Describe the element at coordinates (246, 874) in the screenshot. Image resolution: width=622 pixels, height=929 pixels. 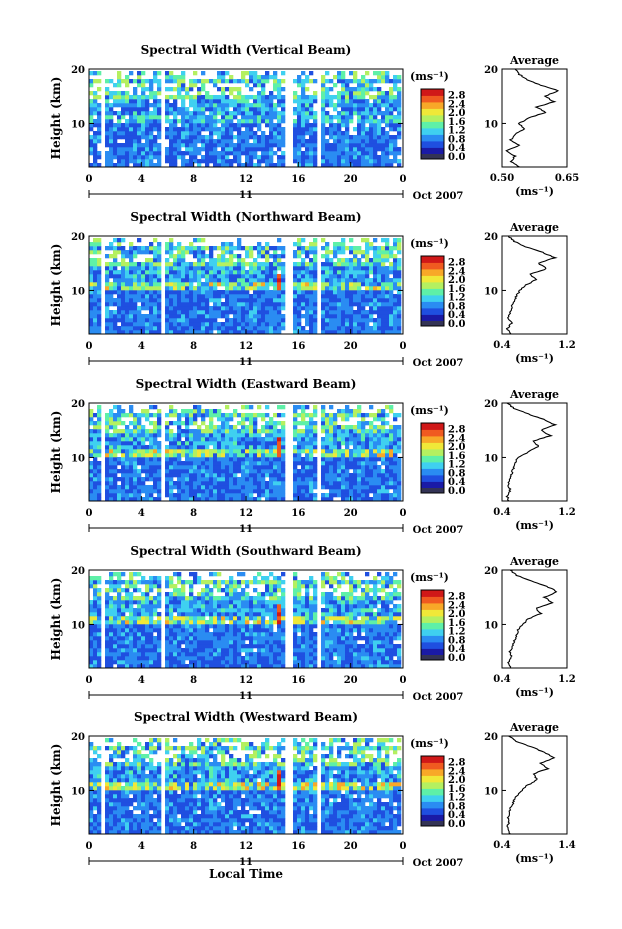
I see `x-axis-label: Local Time` at that location.